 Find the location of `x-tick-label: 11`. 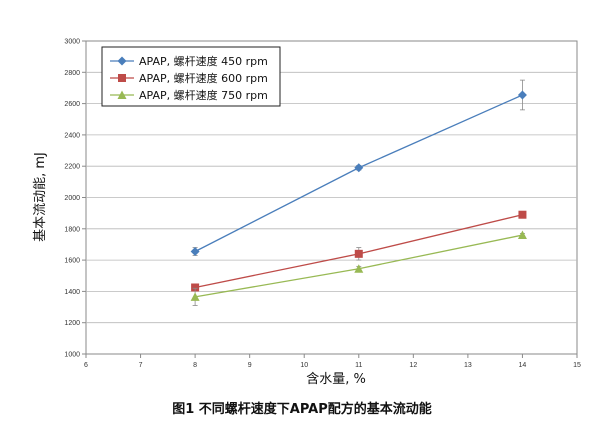

x-tick-label: 11 is located at coordinates (358, 365).